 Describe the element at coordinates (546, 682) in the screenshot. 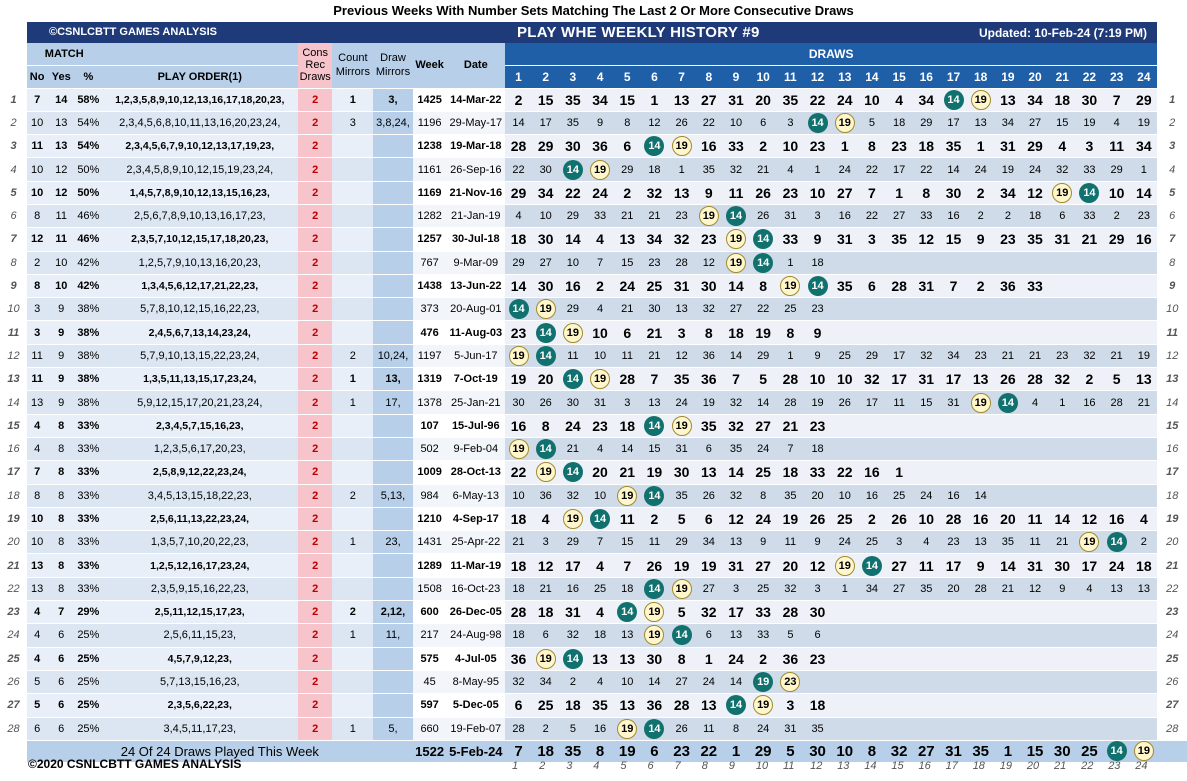

I see `draw-cell: 34` at that location.